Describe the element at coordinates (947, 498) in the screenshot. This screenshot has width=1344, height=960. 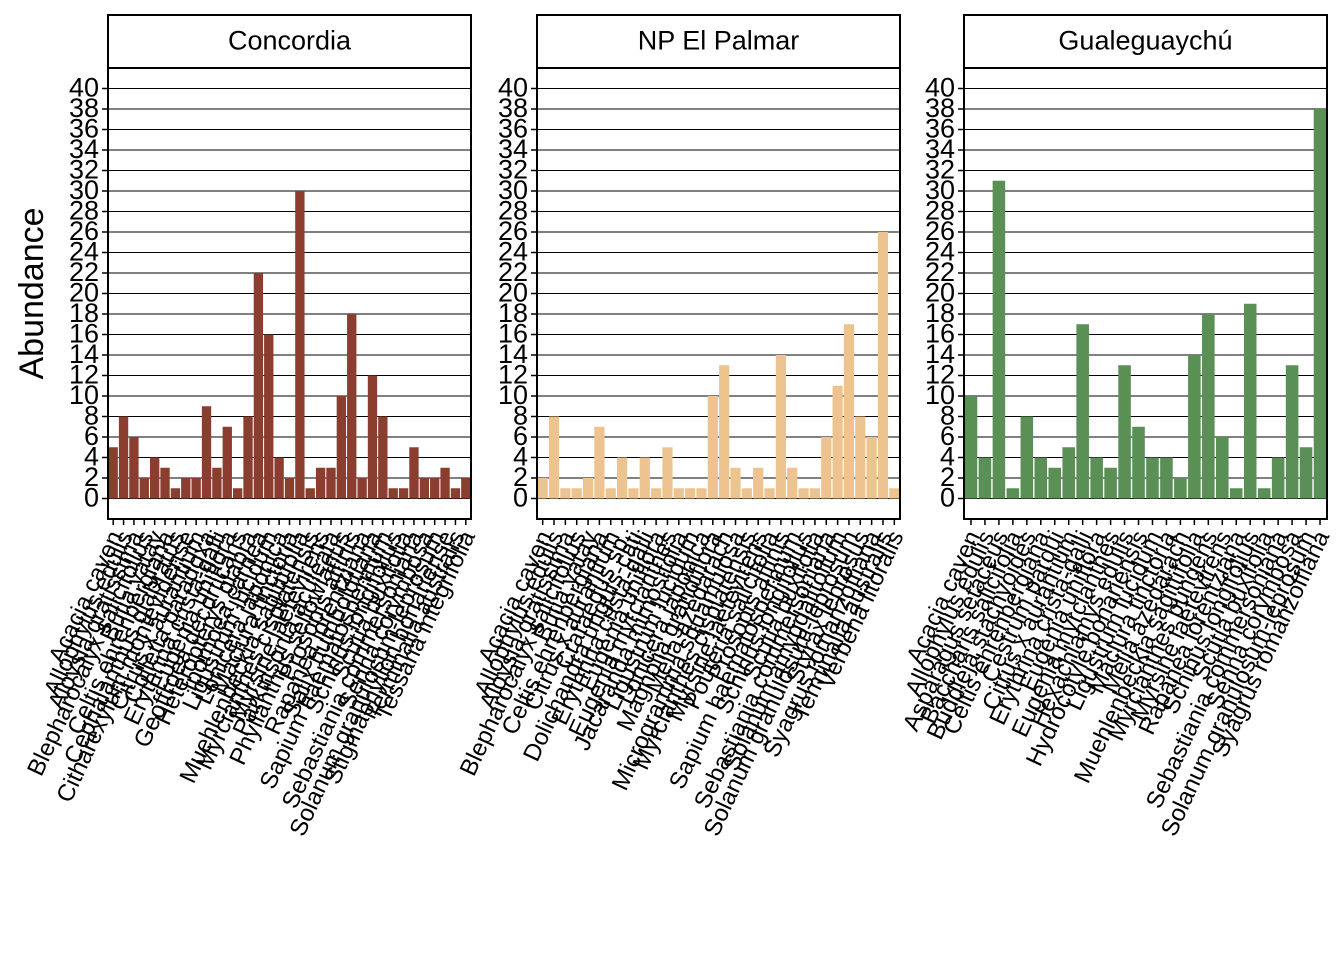
I see `y-tick-label: 0` at that location.